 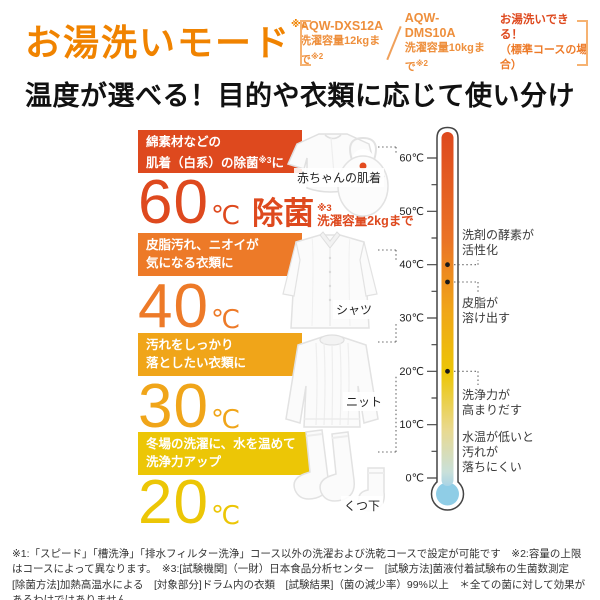 What do you see at coordinates (365, 221) in the screenshot?
I see `sanitize-capacity: 洗濯容量2kgまで` at bounding box center [365, 221].